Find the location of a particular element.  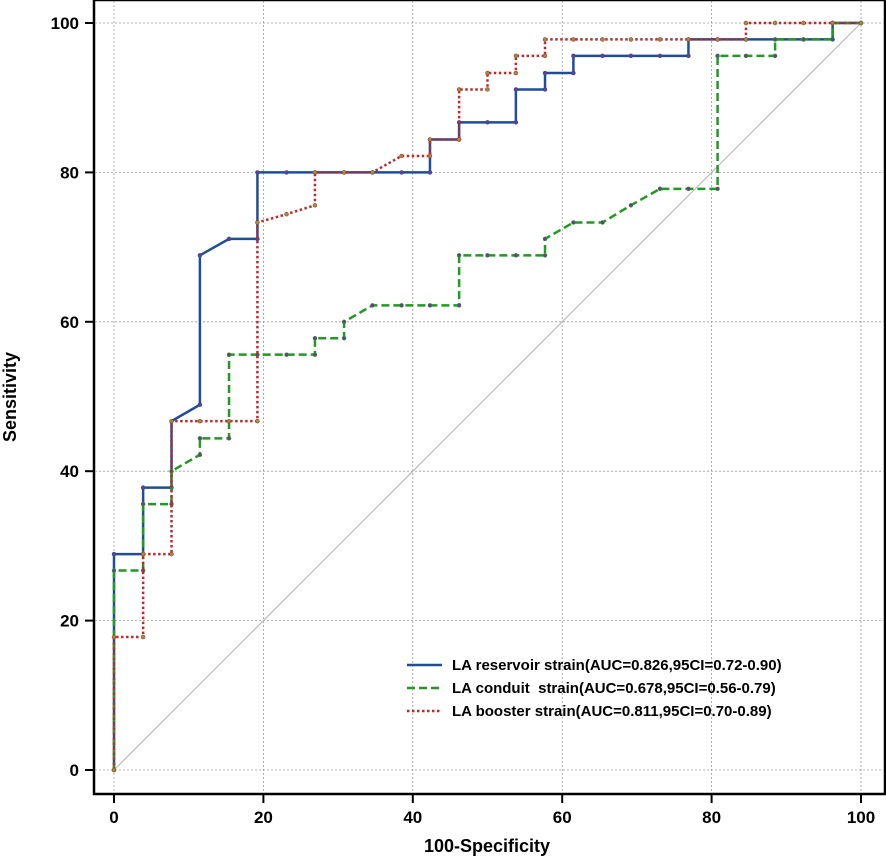

y-tick-label-40: 40 is located at coordinates (69, 471).